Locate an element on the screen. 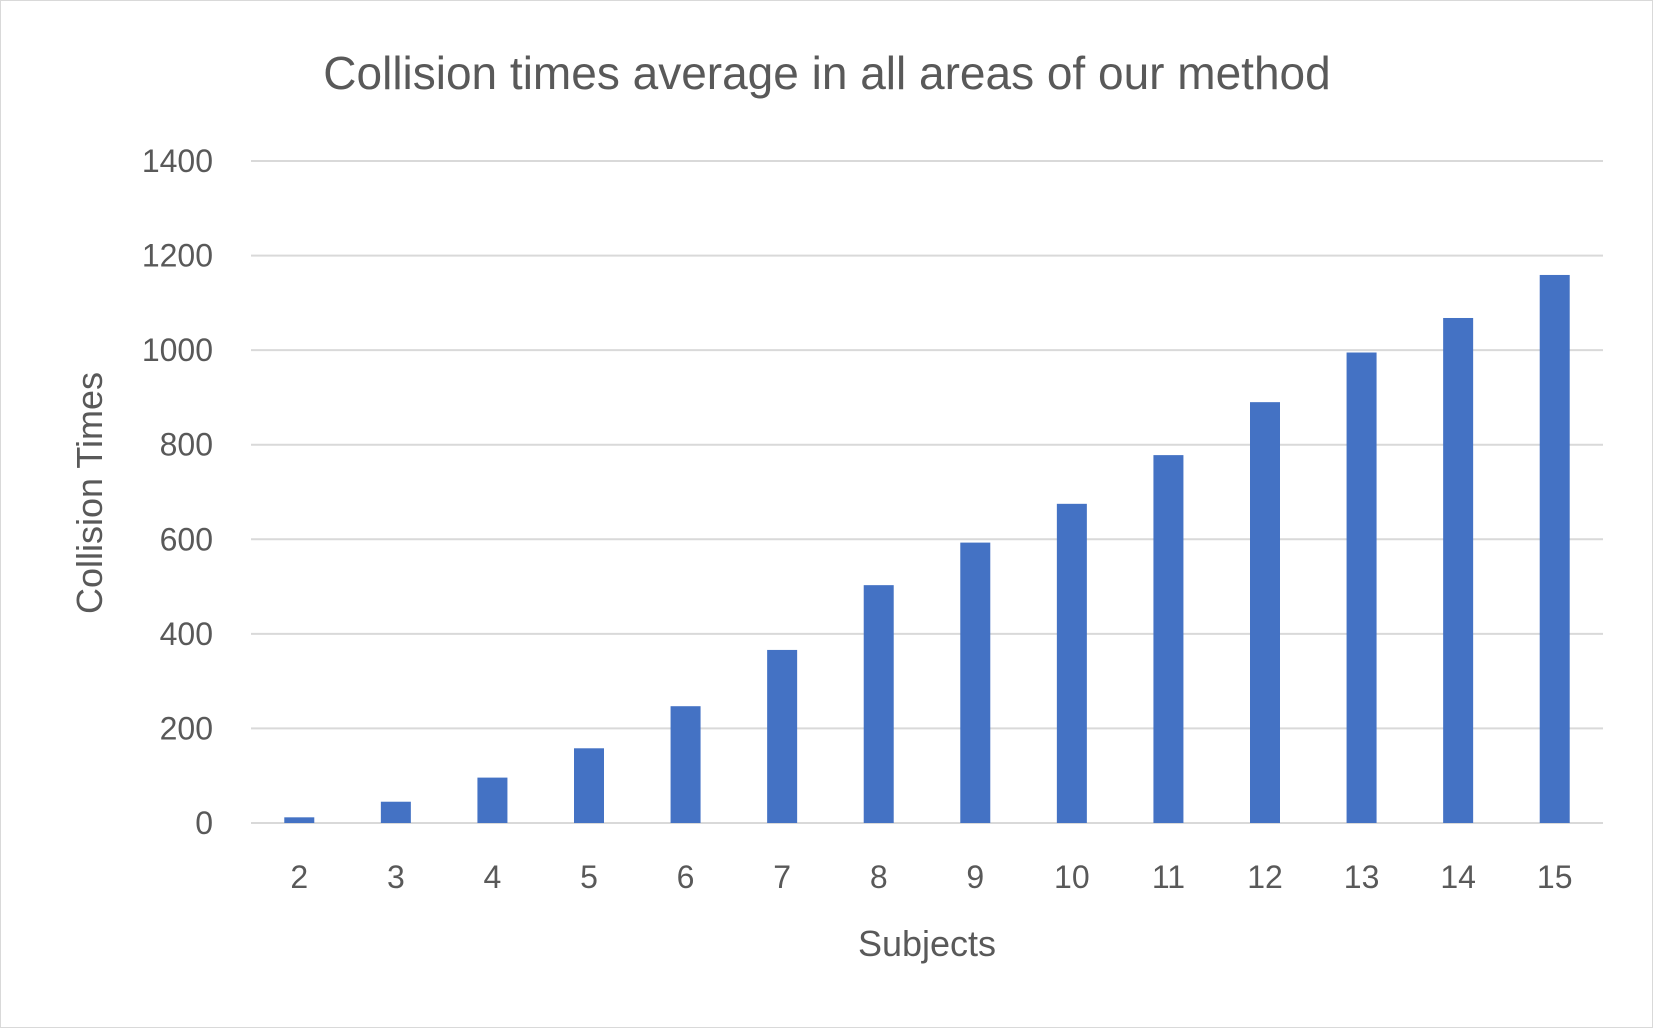 This screenshot has height=1029, width=1653. x-tick-labels: 2 3 4 5 6 7 8 9 10 11 12 13 14 15 is located at coordinates (931, 877).